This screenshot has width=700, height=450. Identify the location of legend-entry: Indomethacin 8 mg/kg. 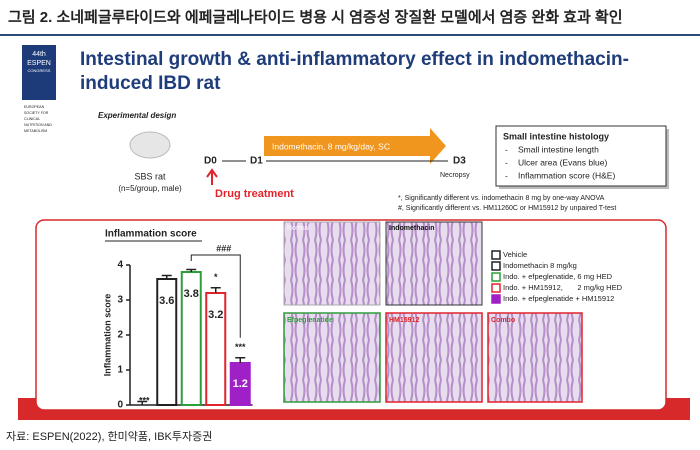
(540, 265).